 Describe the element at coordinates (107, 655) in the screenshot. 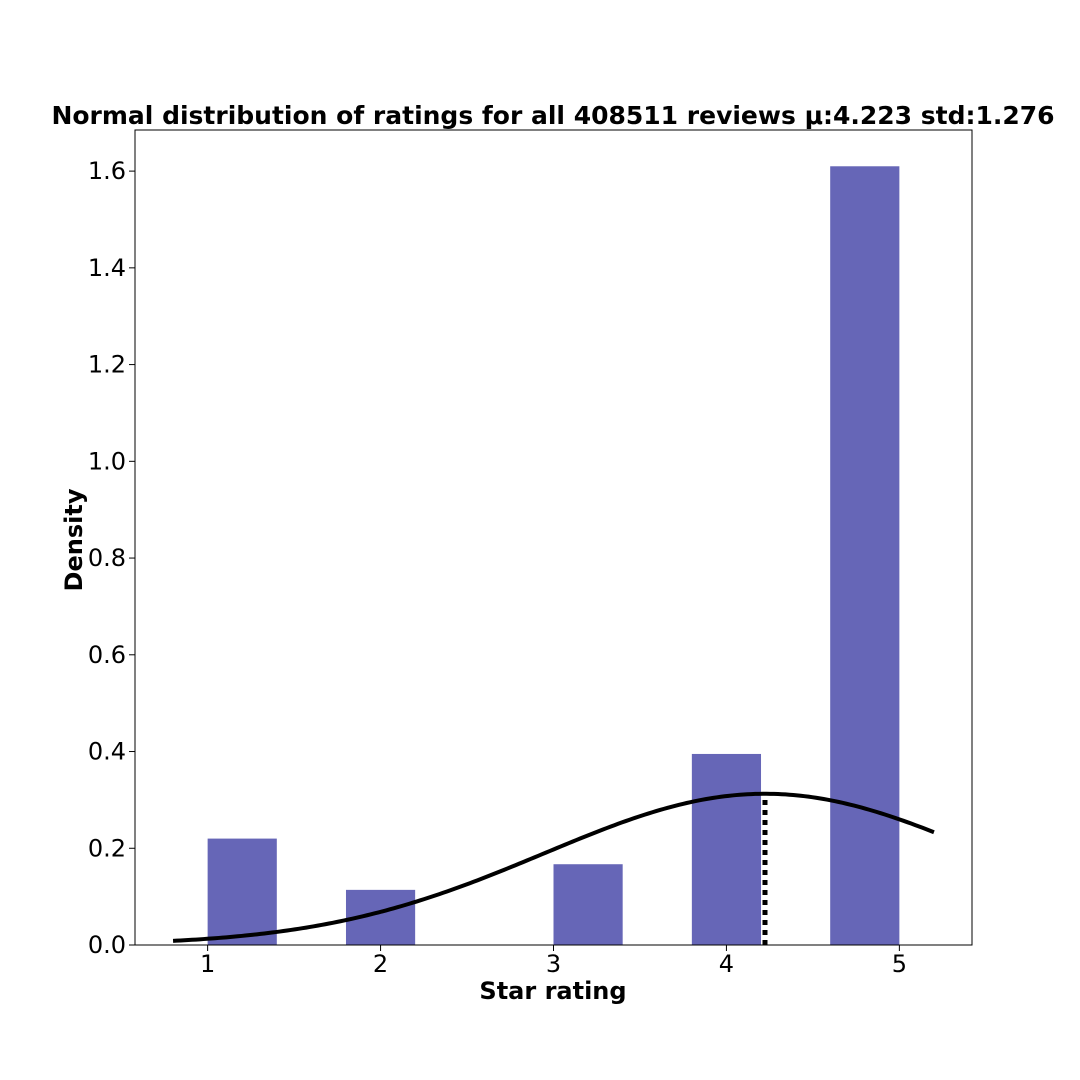

I see `y-tick-label: 0.6` at that location.